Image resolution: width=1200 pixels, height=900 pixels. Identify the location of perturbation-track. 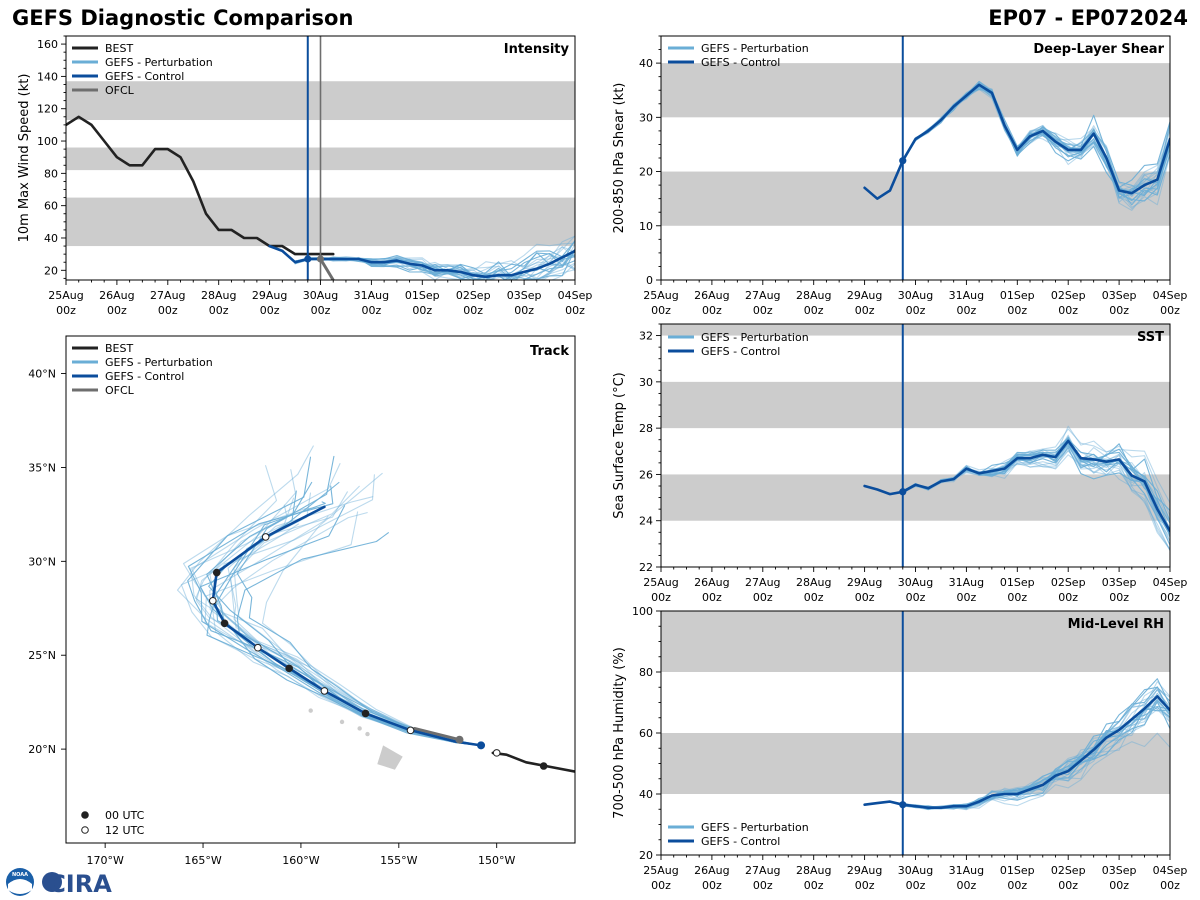
(331, 634).